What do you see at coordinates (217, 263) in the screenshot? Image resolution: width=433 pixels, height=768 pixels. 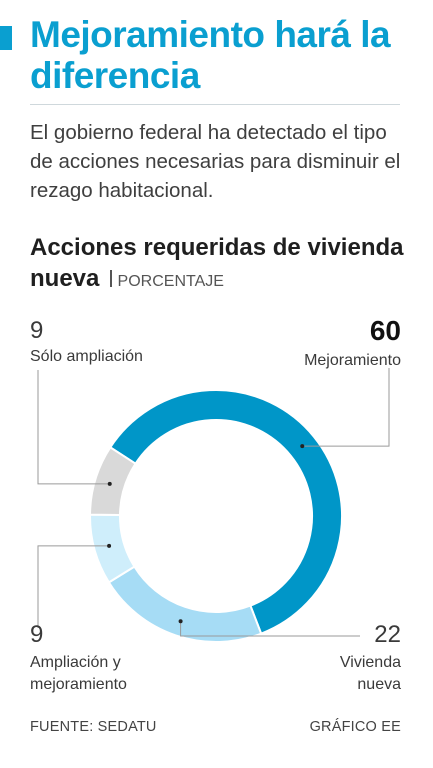 I see `chart-title-text: Acciones requeridas de vivienda nueva` at bounding box center [217, 263].